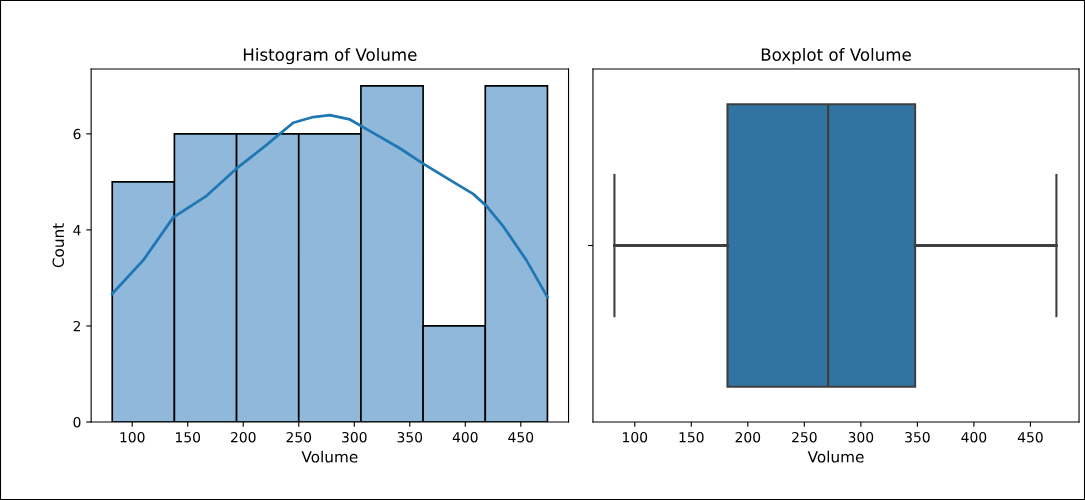 This screenshot has height=500, width=1085. I want to click on y-tick-label: 6, so click(77, 134).